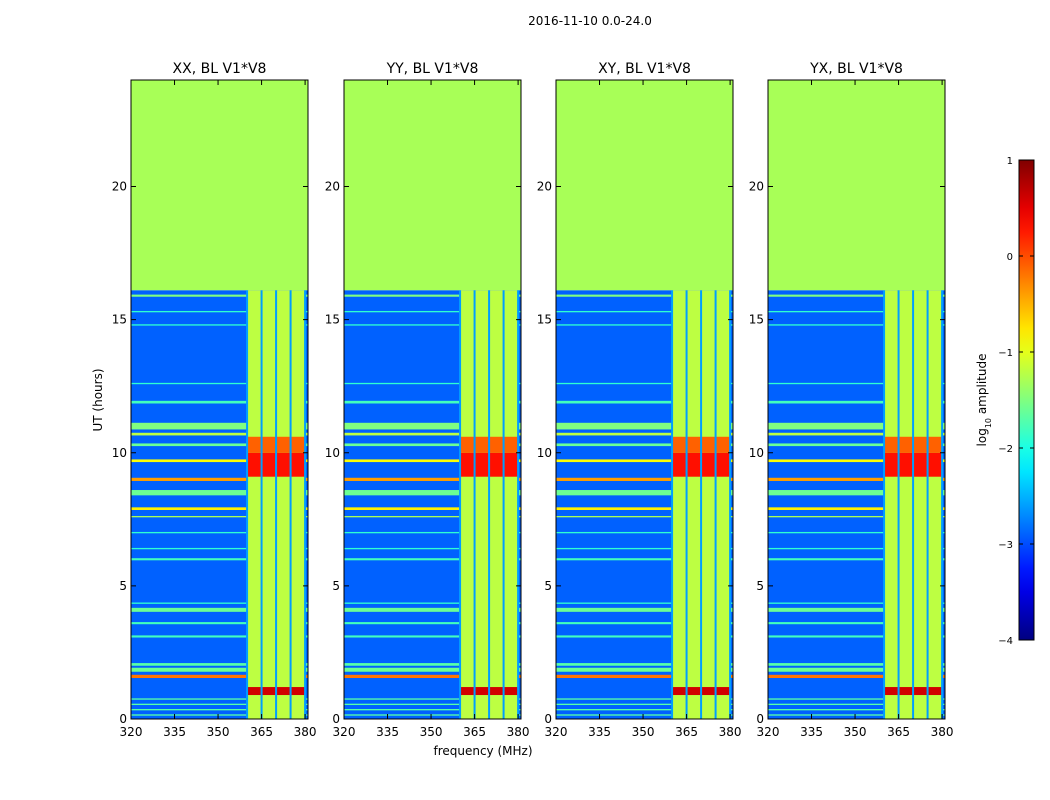  What do you see at coordinates (432, 69) in the screenshot?
I see `panel-title: YY, BL V1*V8` at bounding box center [432, 69].